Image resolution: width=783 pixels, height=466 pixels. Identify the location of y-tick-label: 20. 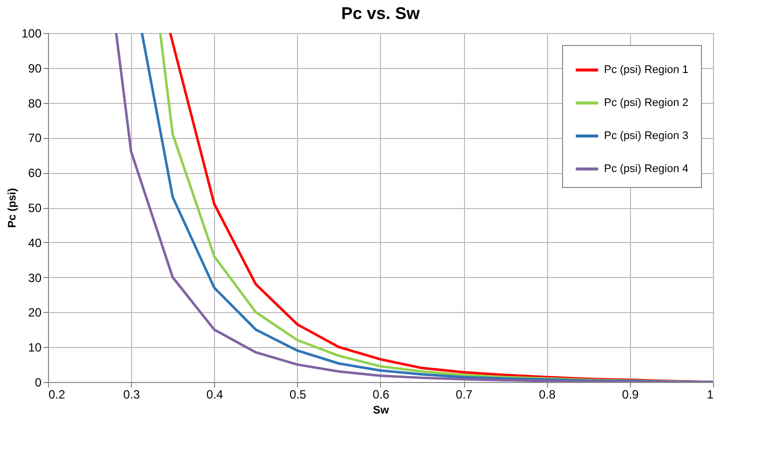
(35, 313).